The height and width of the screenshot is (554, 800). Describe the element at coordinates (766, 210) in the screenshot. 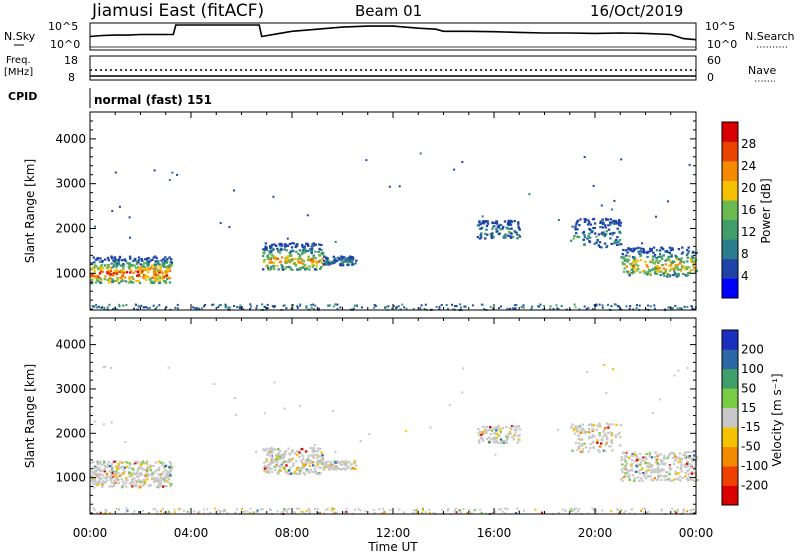

I see `power-colorbar-label: Power [dB]` at that location.